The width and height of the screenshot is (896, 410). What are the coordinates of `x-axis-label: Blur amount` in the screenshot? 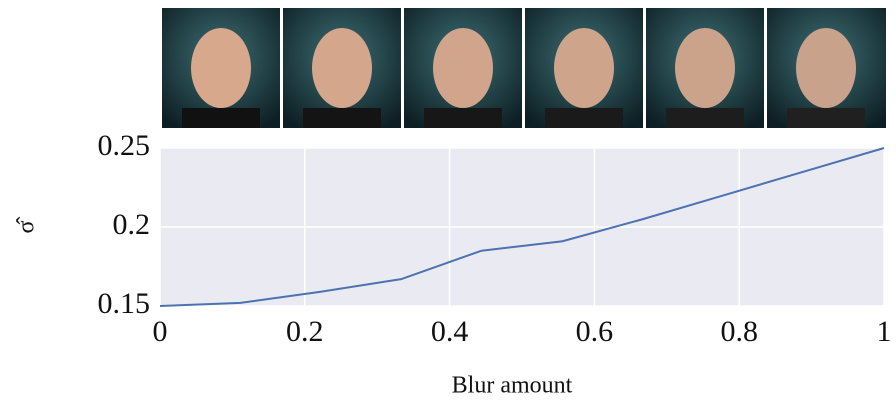 It's located at (512, 386).